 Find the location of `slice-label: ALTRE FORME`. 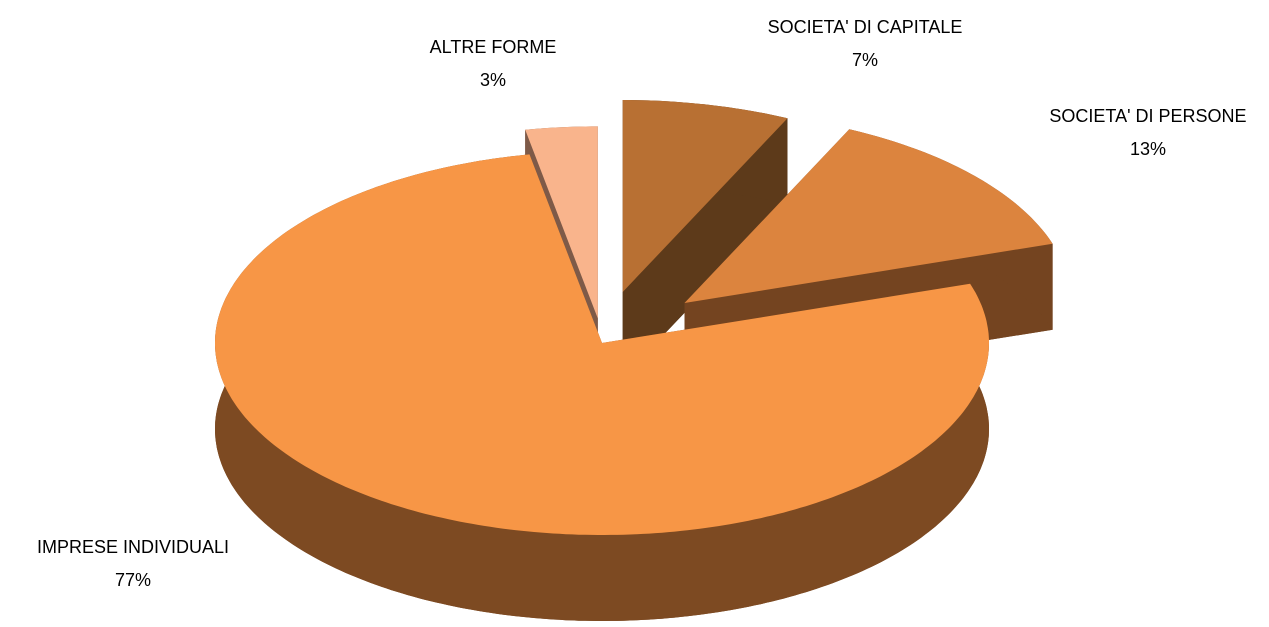

slice-label: ALTRE FORME is located at coordinates (493, 47).